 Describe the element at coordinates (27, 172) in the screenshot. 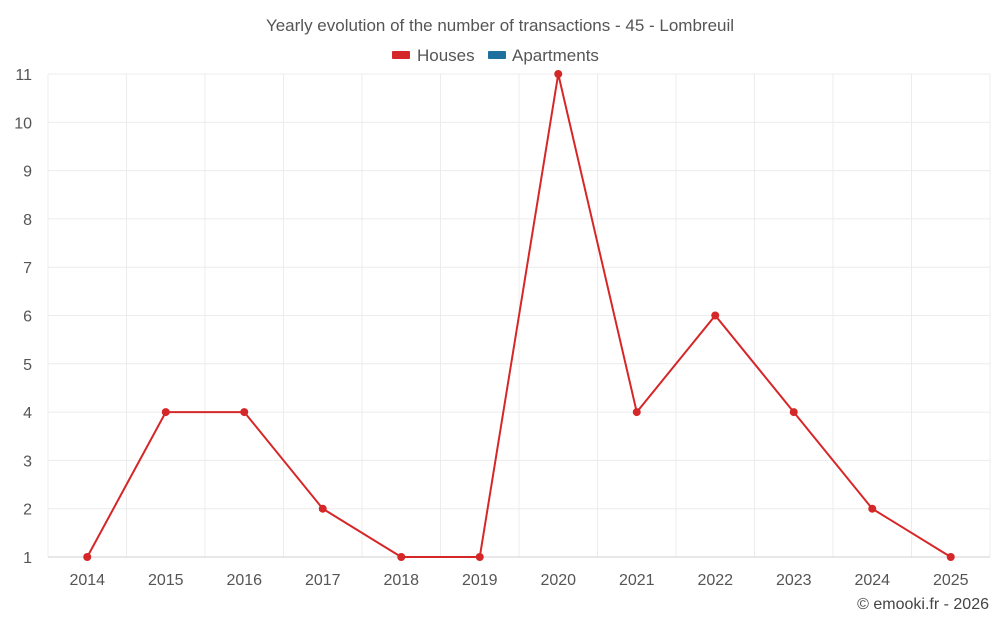

I see `y-tick-label: 9` at that location.